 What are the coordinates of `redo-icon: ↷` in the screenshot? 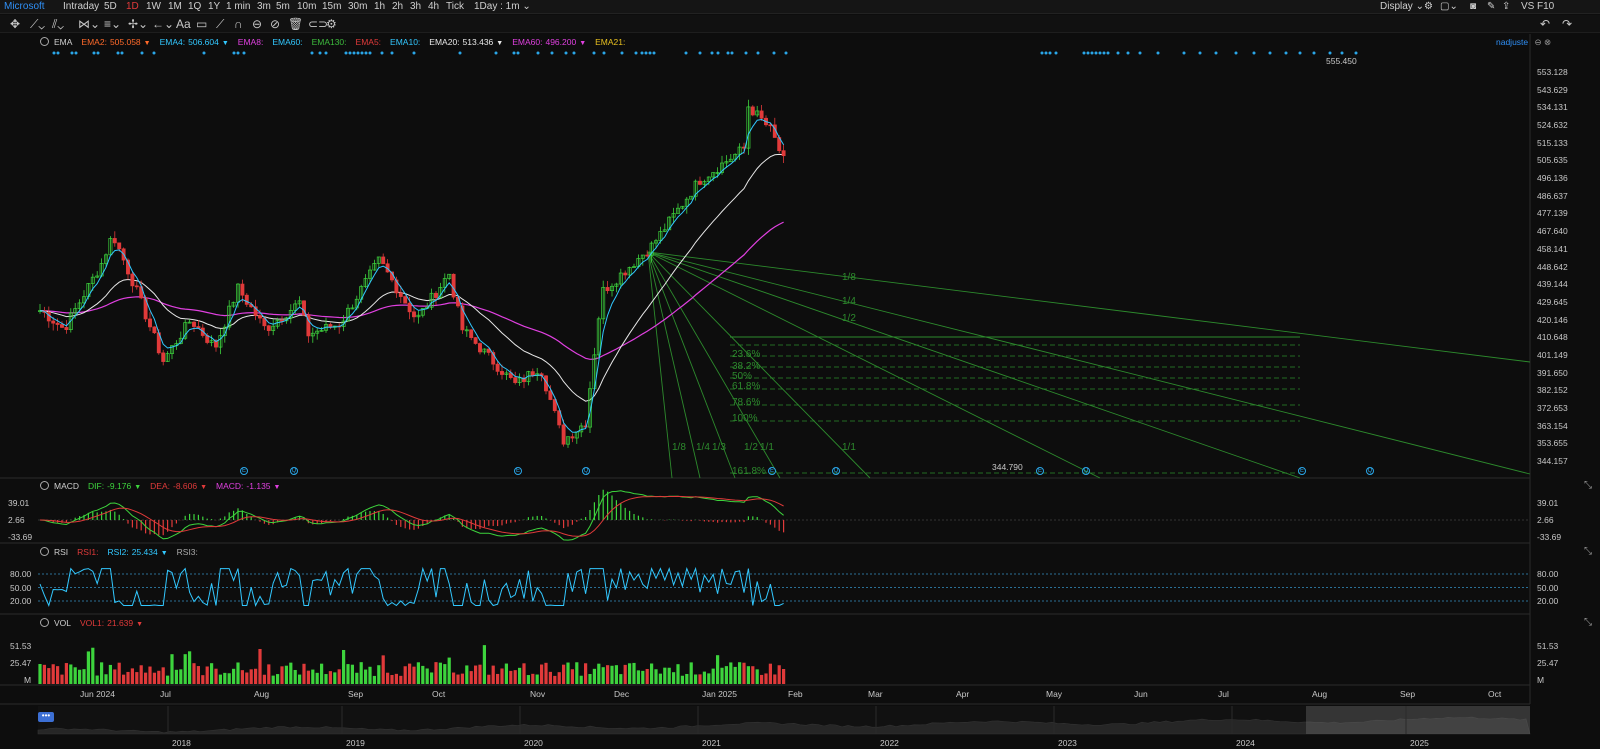 It's located at (1567, 24).